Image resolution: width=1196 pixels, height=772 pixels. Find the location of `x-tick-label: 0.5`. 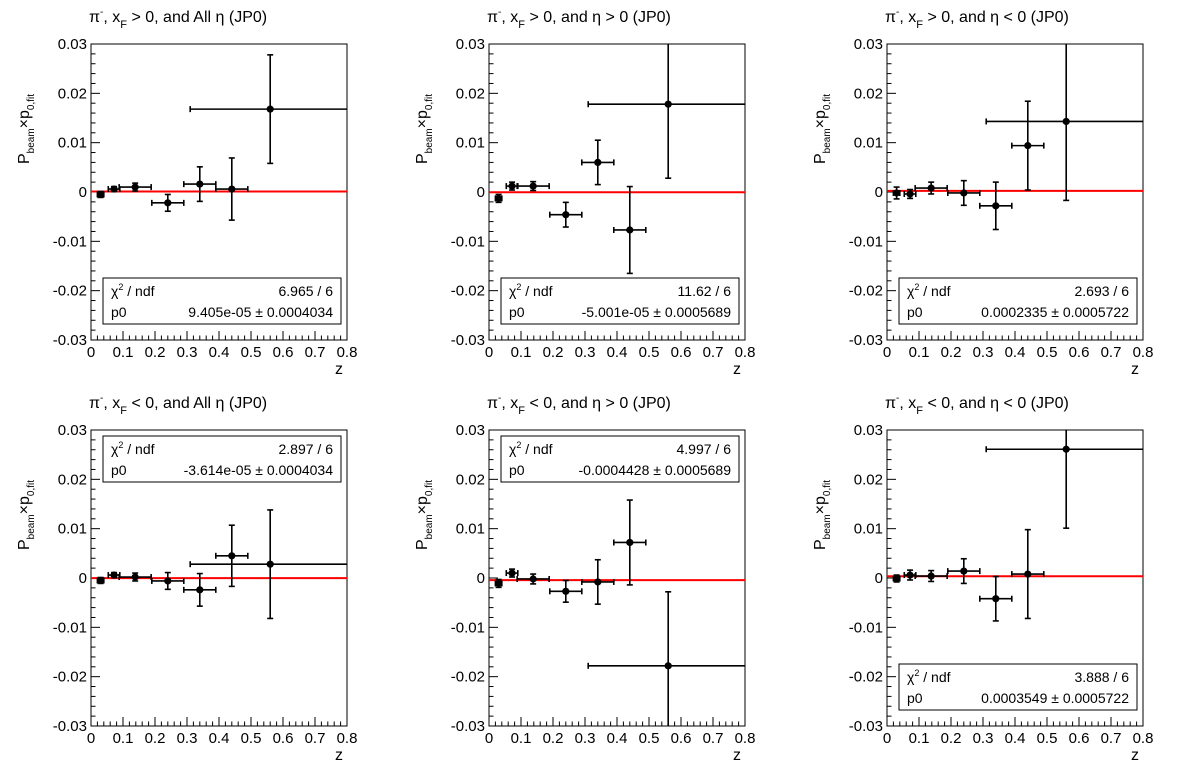

x-tick-label: 0.5 is located at coordinates (251, 352).